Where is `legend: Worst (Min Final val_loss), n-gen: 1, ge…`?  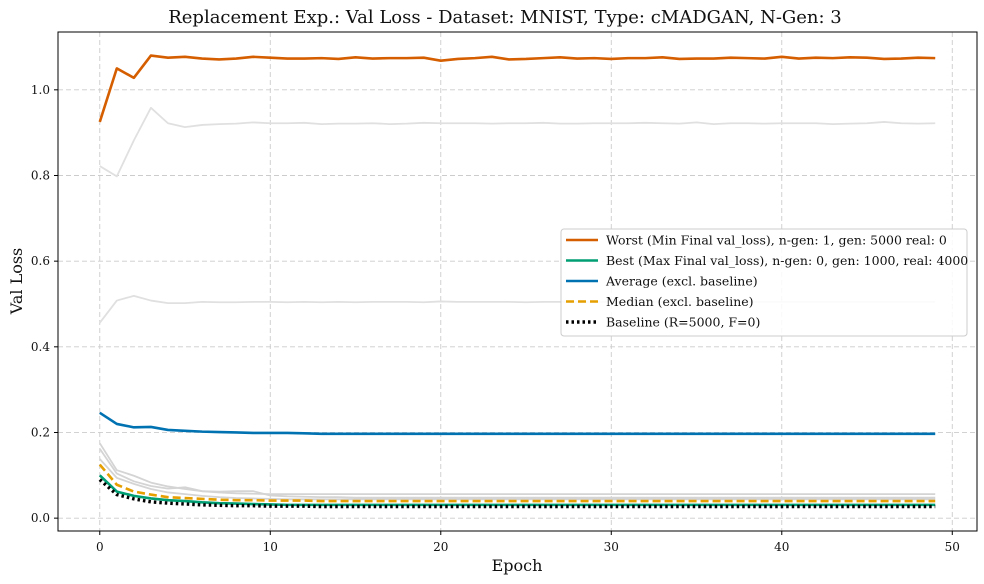 legend: Worst (Min Final val_loss), n-gen: 1, ge… is located at coordinates (764, 282).